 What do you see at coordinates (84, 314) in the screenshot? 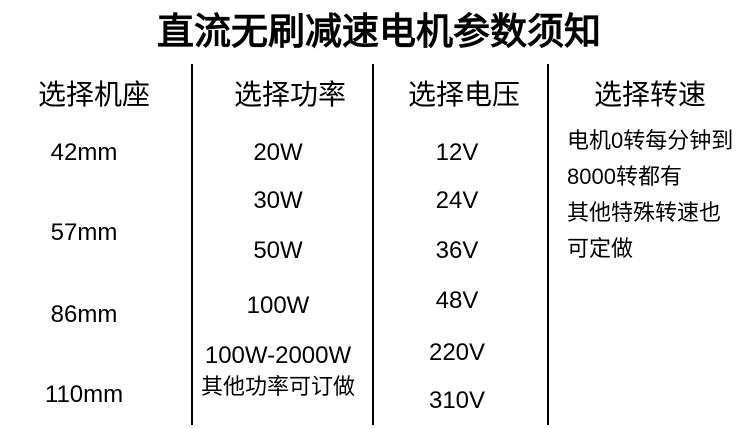
I see `frame-size-option: 86mm` at bounding box center [84, 314].